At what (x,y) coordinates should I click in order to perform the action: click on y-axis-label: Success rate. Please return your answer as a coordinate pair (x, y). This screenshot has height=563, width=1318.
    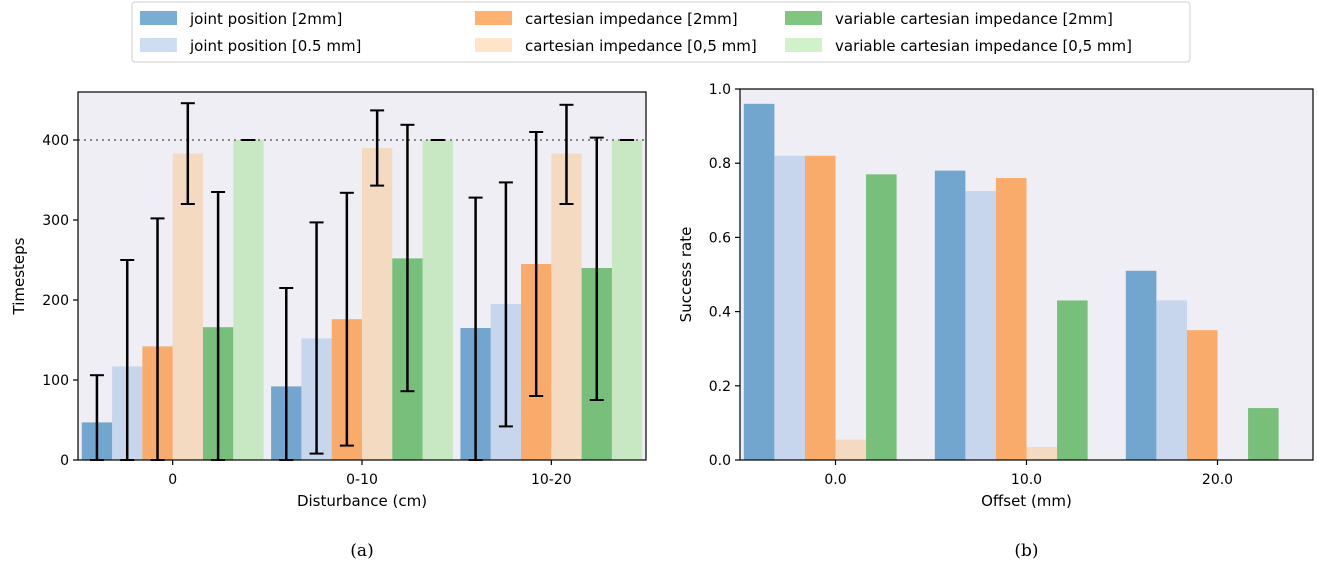
    Looking at the image, I should click on (686, 275).